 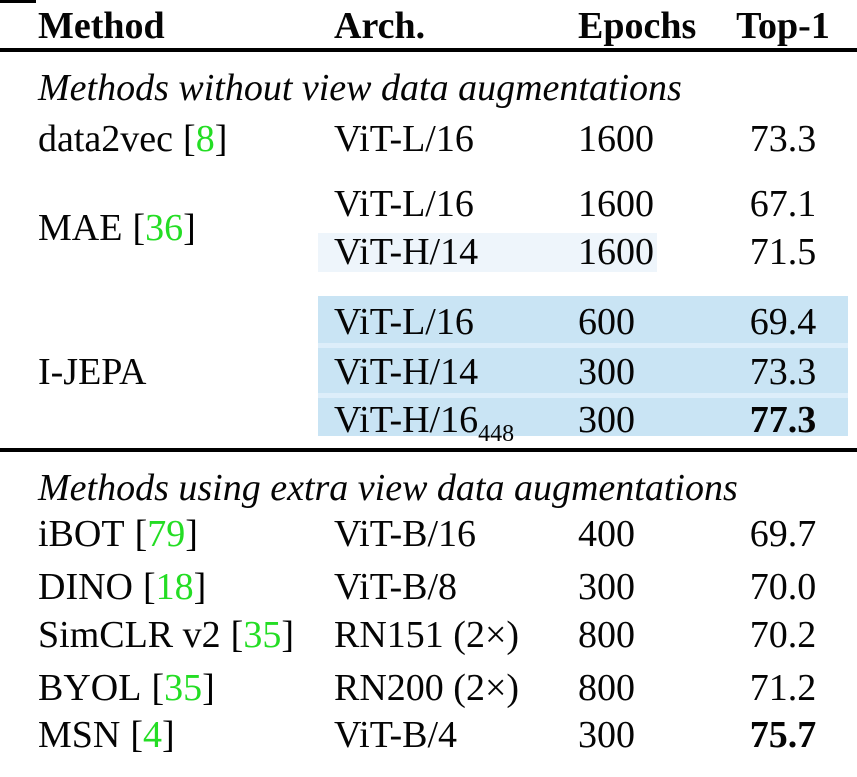 I want to click on table-row: ViT-H/16448 300 77.3, so click(x=428, y=421).